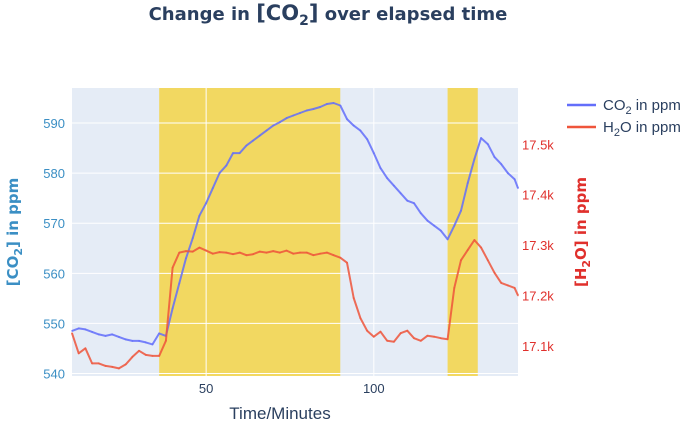  I want to click on x-tick-label-1: 100, so click(374, 388).